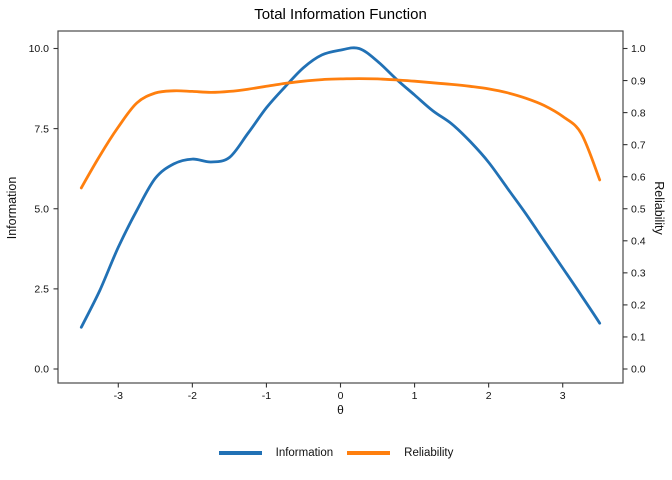 The height and width of the screenshot is (480, 672). What do you see at coordinates (12, 208) in the screenshot?
I see `y-axis-label-left: Information` at bounding box center [12, 208].